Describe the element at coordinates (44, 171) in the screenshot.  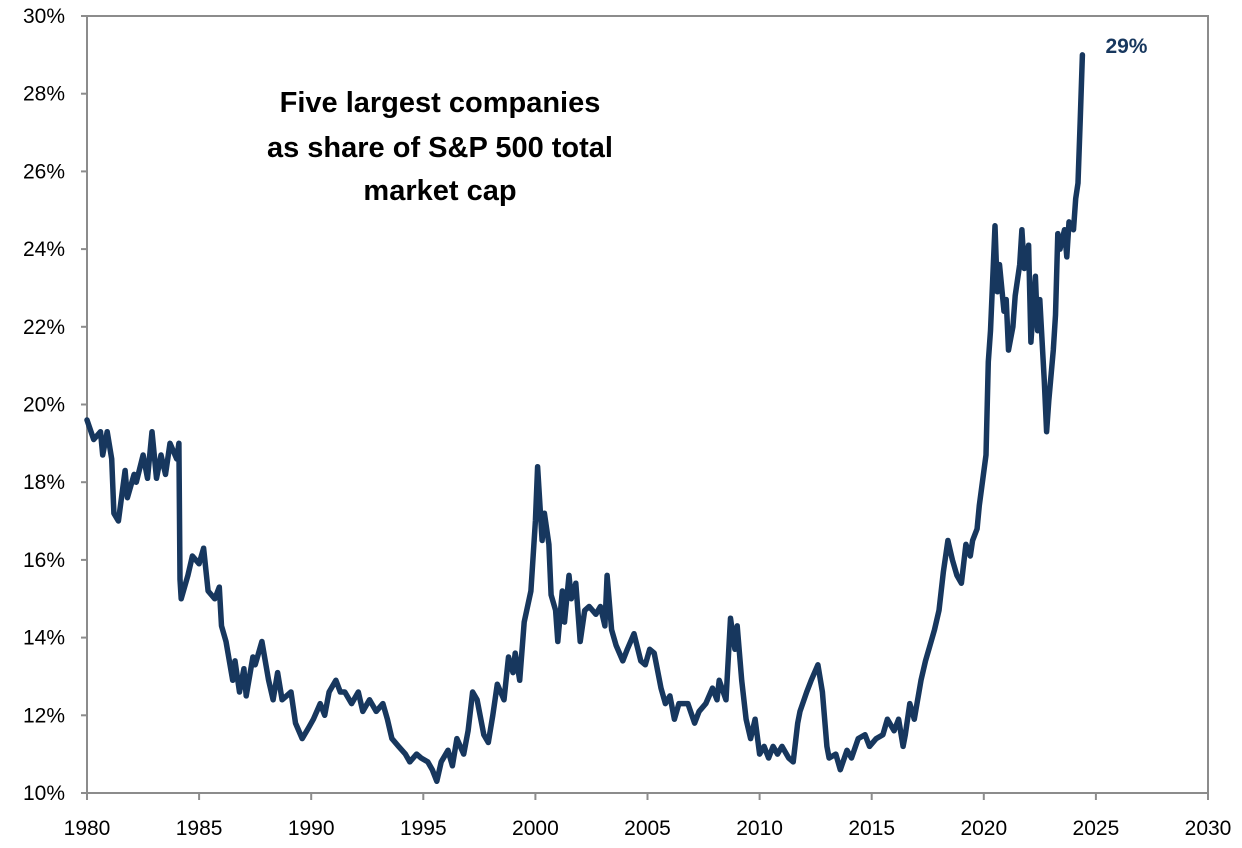
I see `y-tick-label: 26%` at that location.